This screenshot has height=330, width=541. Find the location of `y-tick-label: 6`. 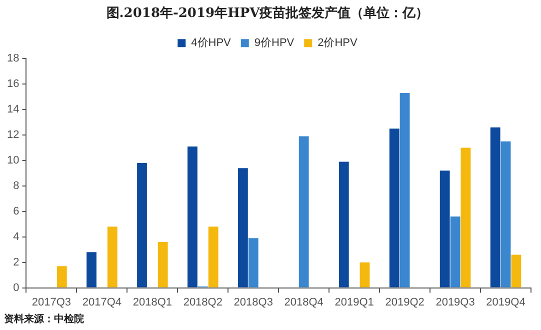

y-tick-label: 6 is located at coordinates (16, 211).